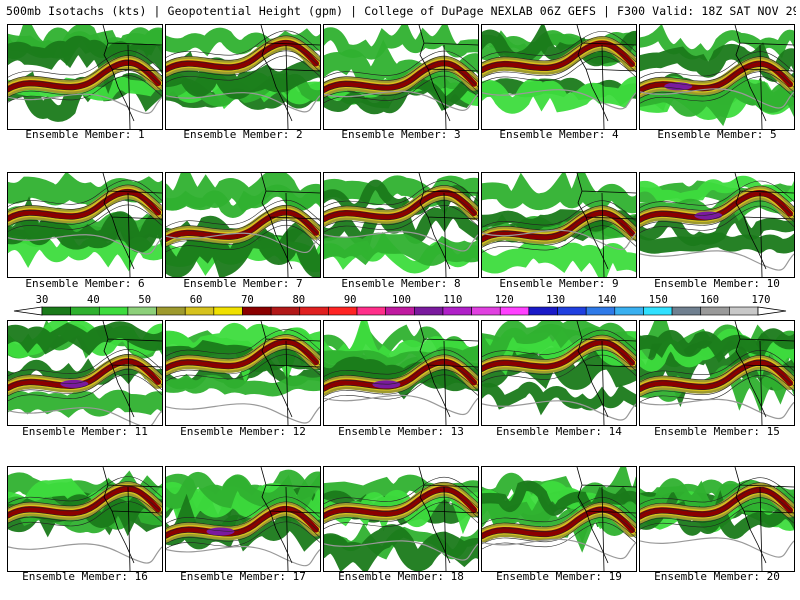 The image size is (800, 600). I want to click on jet-max, so click(220, 531).